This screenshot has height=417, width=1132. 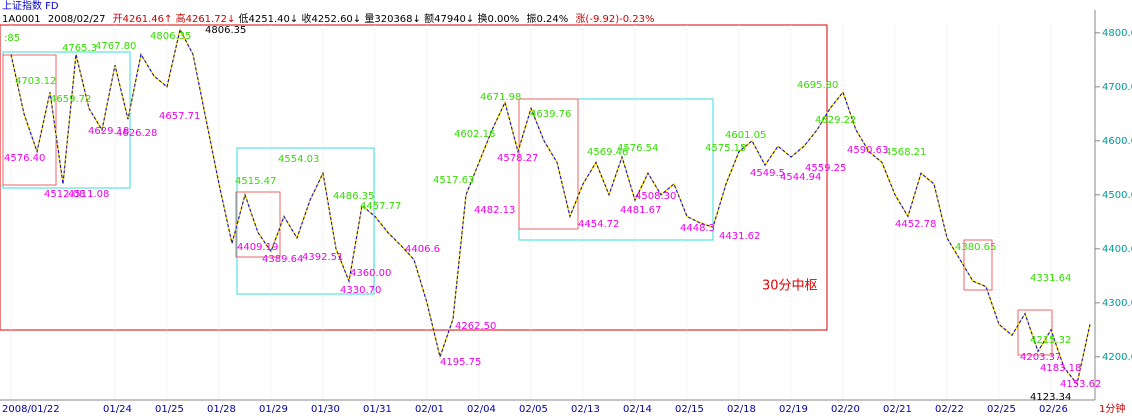 What do you see at coordinates (745, 135) in the screenshot?
I see `peak-label: 4601.05` at bounding box center [745, 135].